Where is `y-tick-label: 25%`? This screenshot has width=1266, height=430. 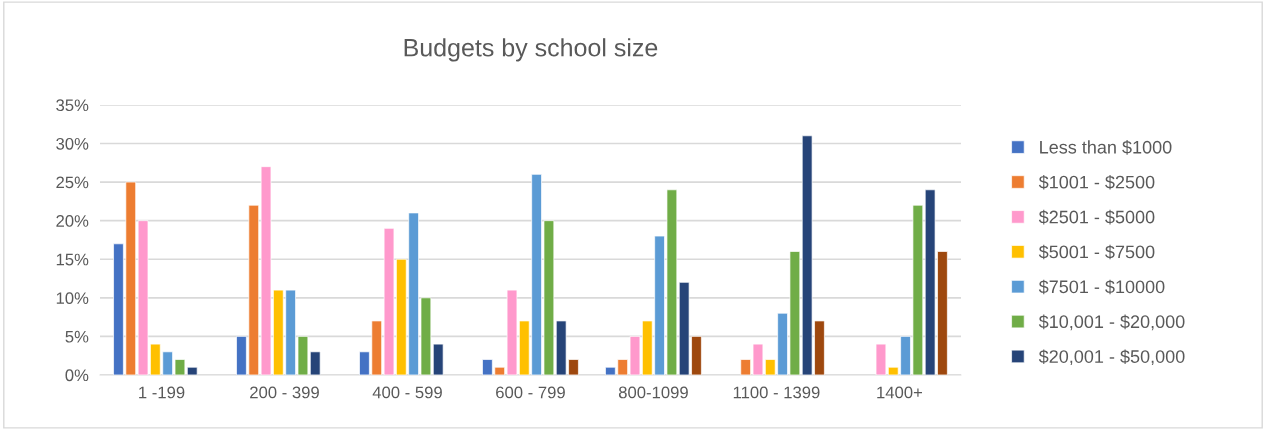
y-tick-label: 25% is located at coordinates (72, 182).